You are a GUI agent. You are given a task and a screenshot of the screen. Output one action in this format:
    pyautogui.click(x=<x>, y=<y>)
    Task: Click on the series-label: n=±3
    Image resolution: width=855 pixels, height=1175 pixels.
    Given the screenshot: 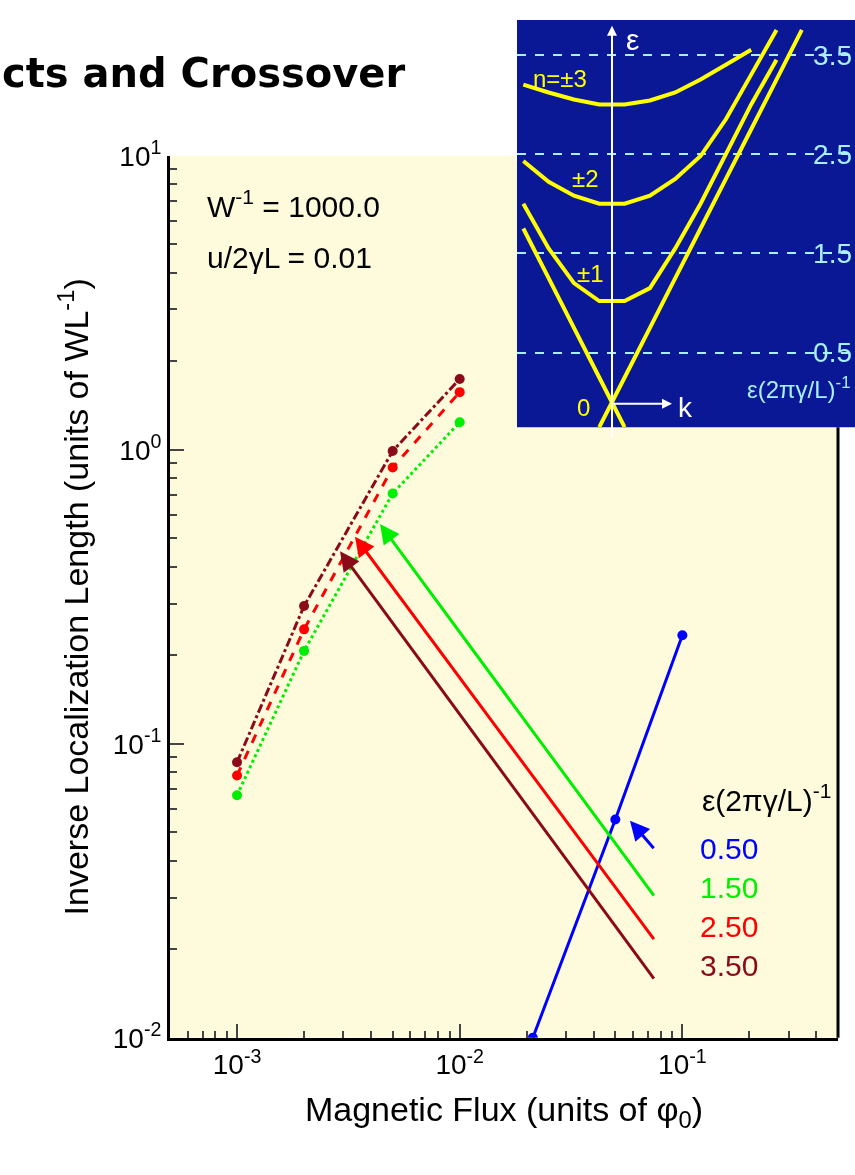 What is the action you would take?
    pyautogui.click(x=560, y=78)
    